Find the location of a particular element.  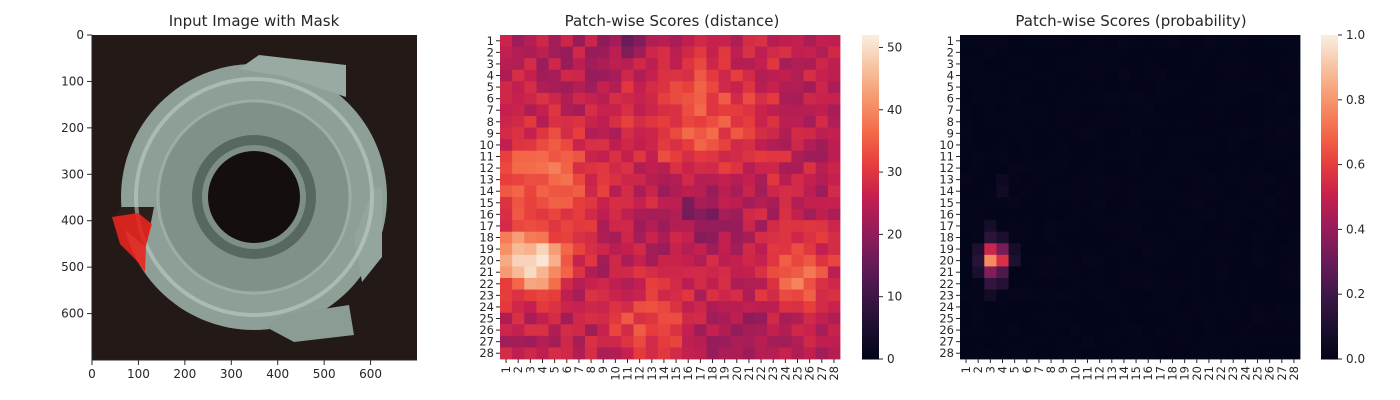

heatmap-x-tick-label: 27 is located at coordinates (822, 373).